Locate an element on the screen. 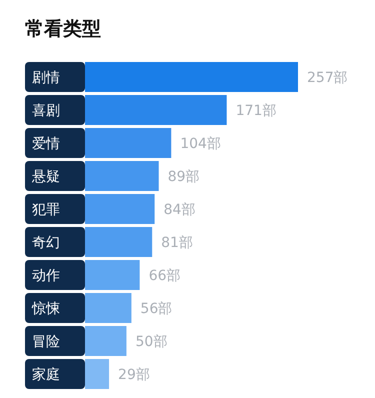 The height and width of the screenshot is (398, 375). y-tick-label: 惊悚 is located at coordinates (45, 309).